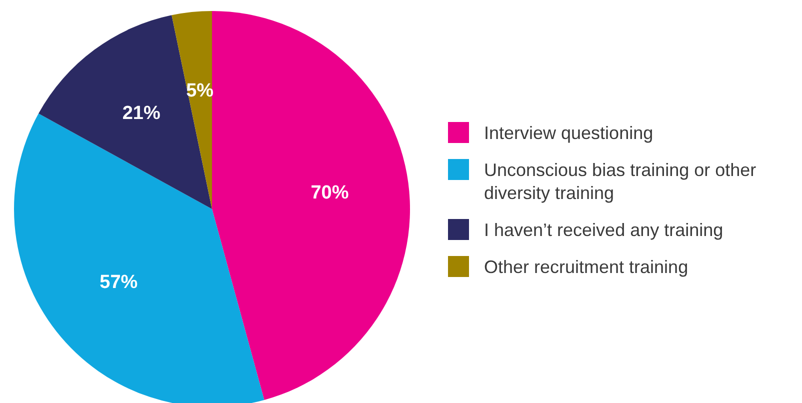 This screenshot has width=802, height=403. Describe the element at coordinates (200, 91) in the screenshot. I see `data-label: 5%` at that location.